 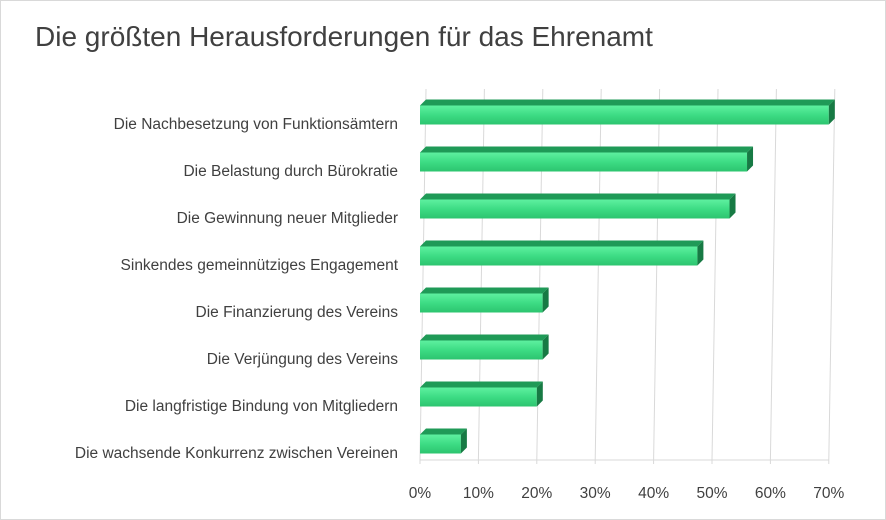 I want to click on category-label: Sinkendes gemeinnütziges Engagement, so click(x=260, y=265).